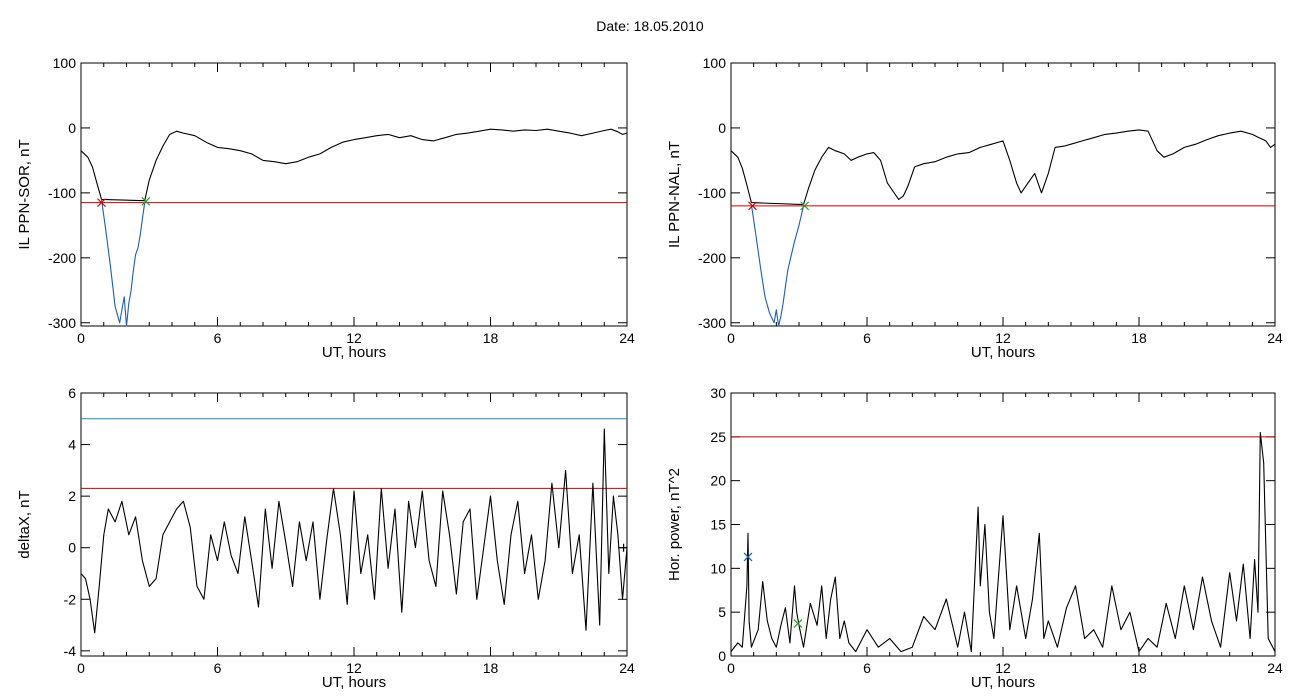  What do you see at coordinates (1003, 352) in the screenshot?
I see `panel-ppn-nal-xlabel: UT, hours` at bounding box center [1003, 352].